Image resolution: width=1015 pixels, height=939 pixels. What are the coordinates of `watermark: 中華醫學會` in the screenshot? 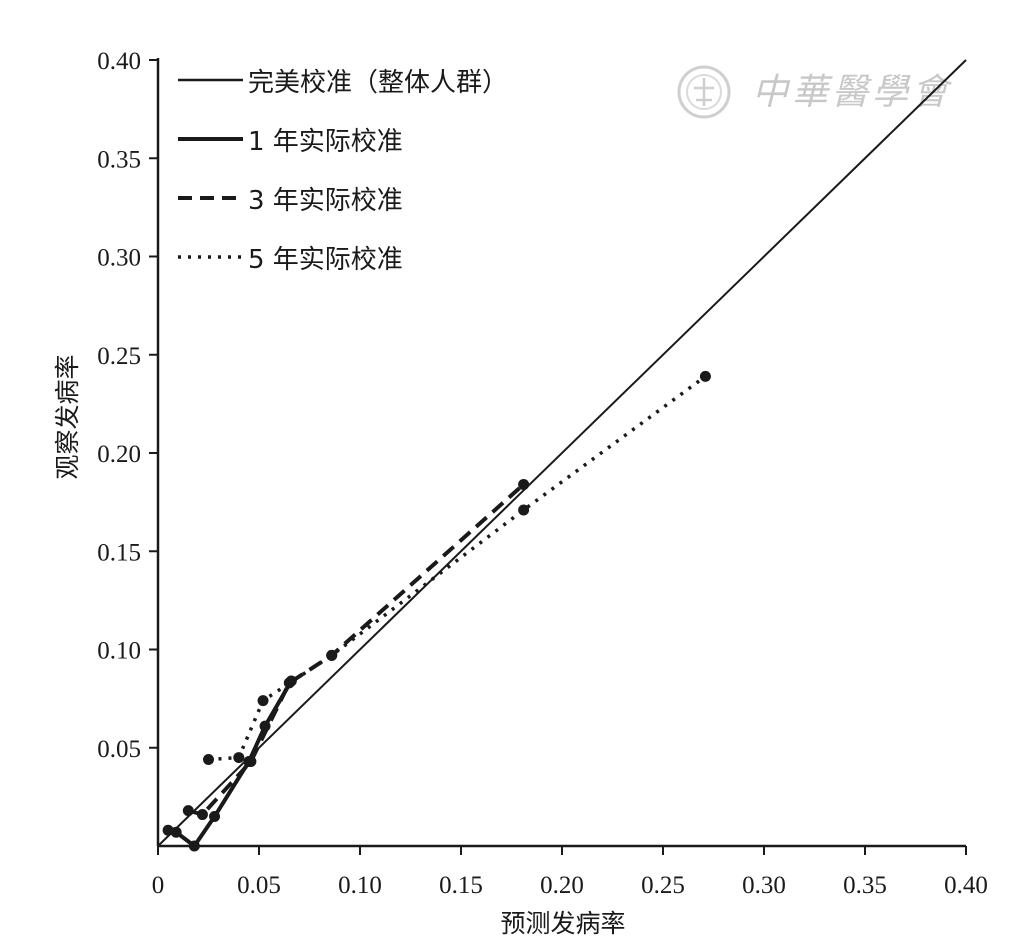 It's located at (815, 92).